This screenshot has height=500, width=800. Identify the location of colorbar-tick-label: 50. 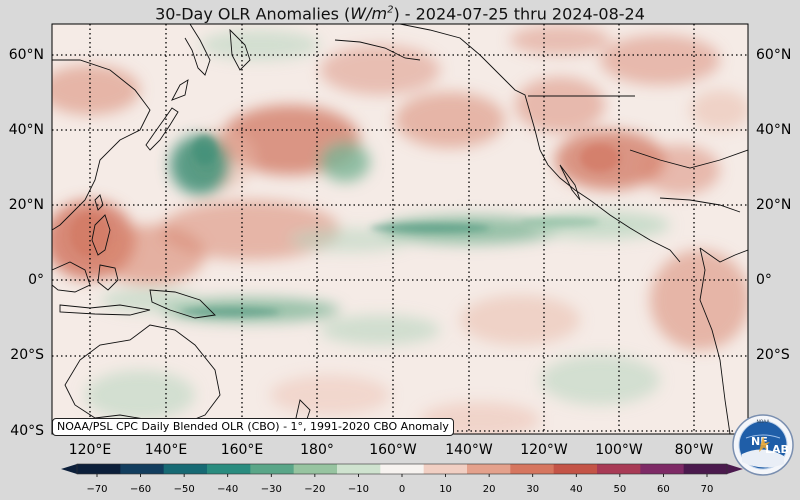
(620, 489).